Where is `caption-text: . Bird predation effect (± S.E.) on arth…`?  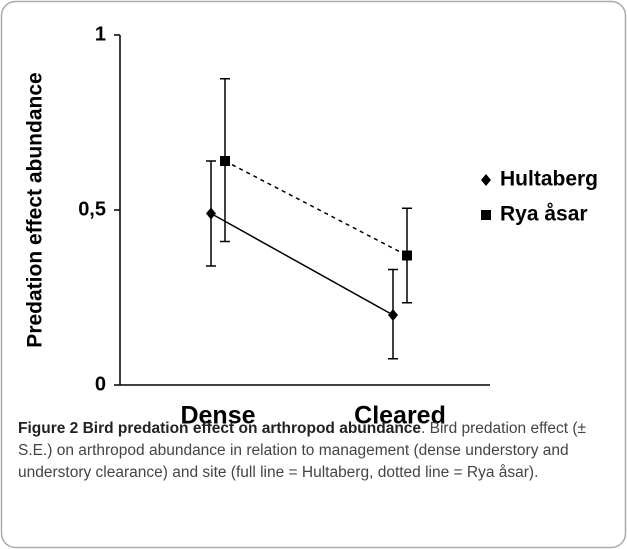
caption-text: . Bird predation effect (± S.E.) on arth… is located at coordinates (302, 450).